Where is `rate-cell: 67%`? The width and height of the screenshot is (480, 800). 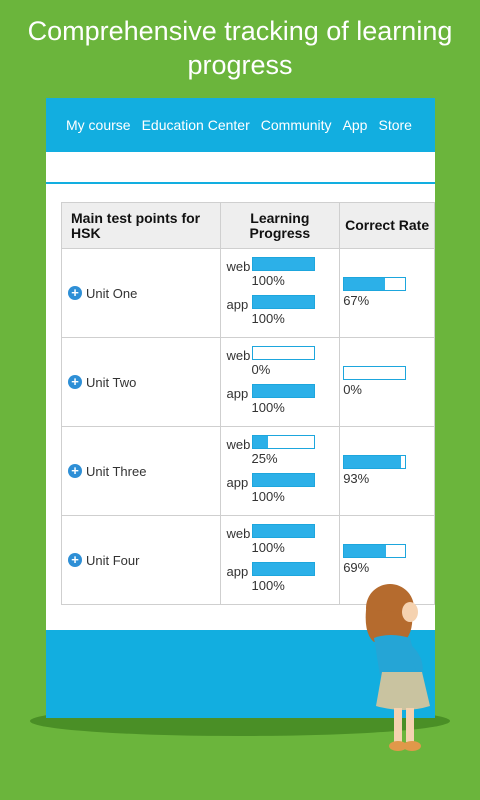
rate-cell: 67% is located at coordinates (387, 293).